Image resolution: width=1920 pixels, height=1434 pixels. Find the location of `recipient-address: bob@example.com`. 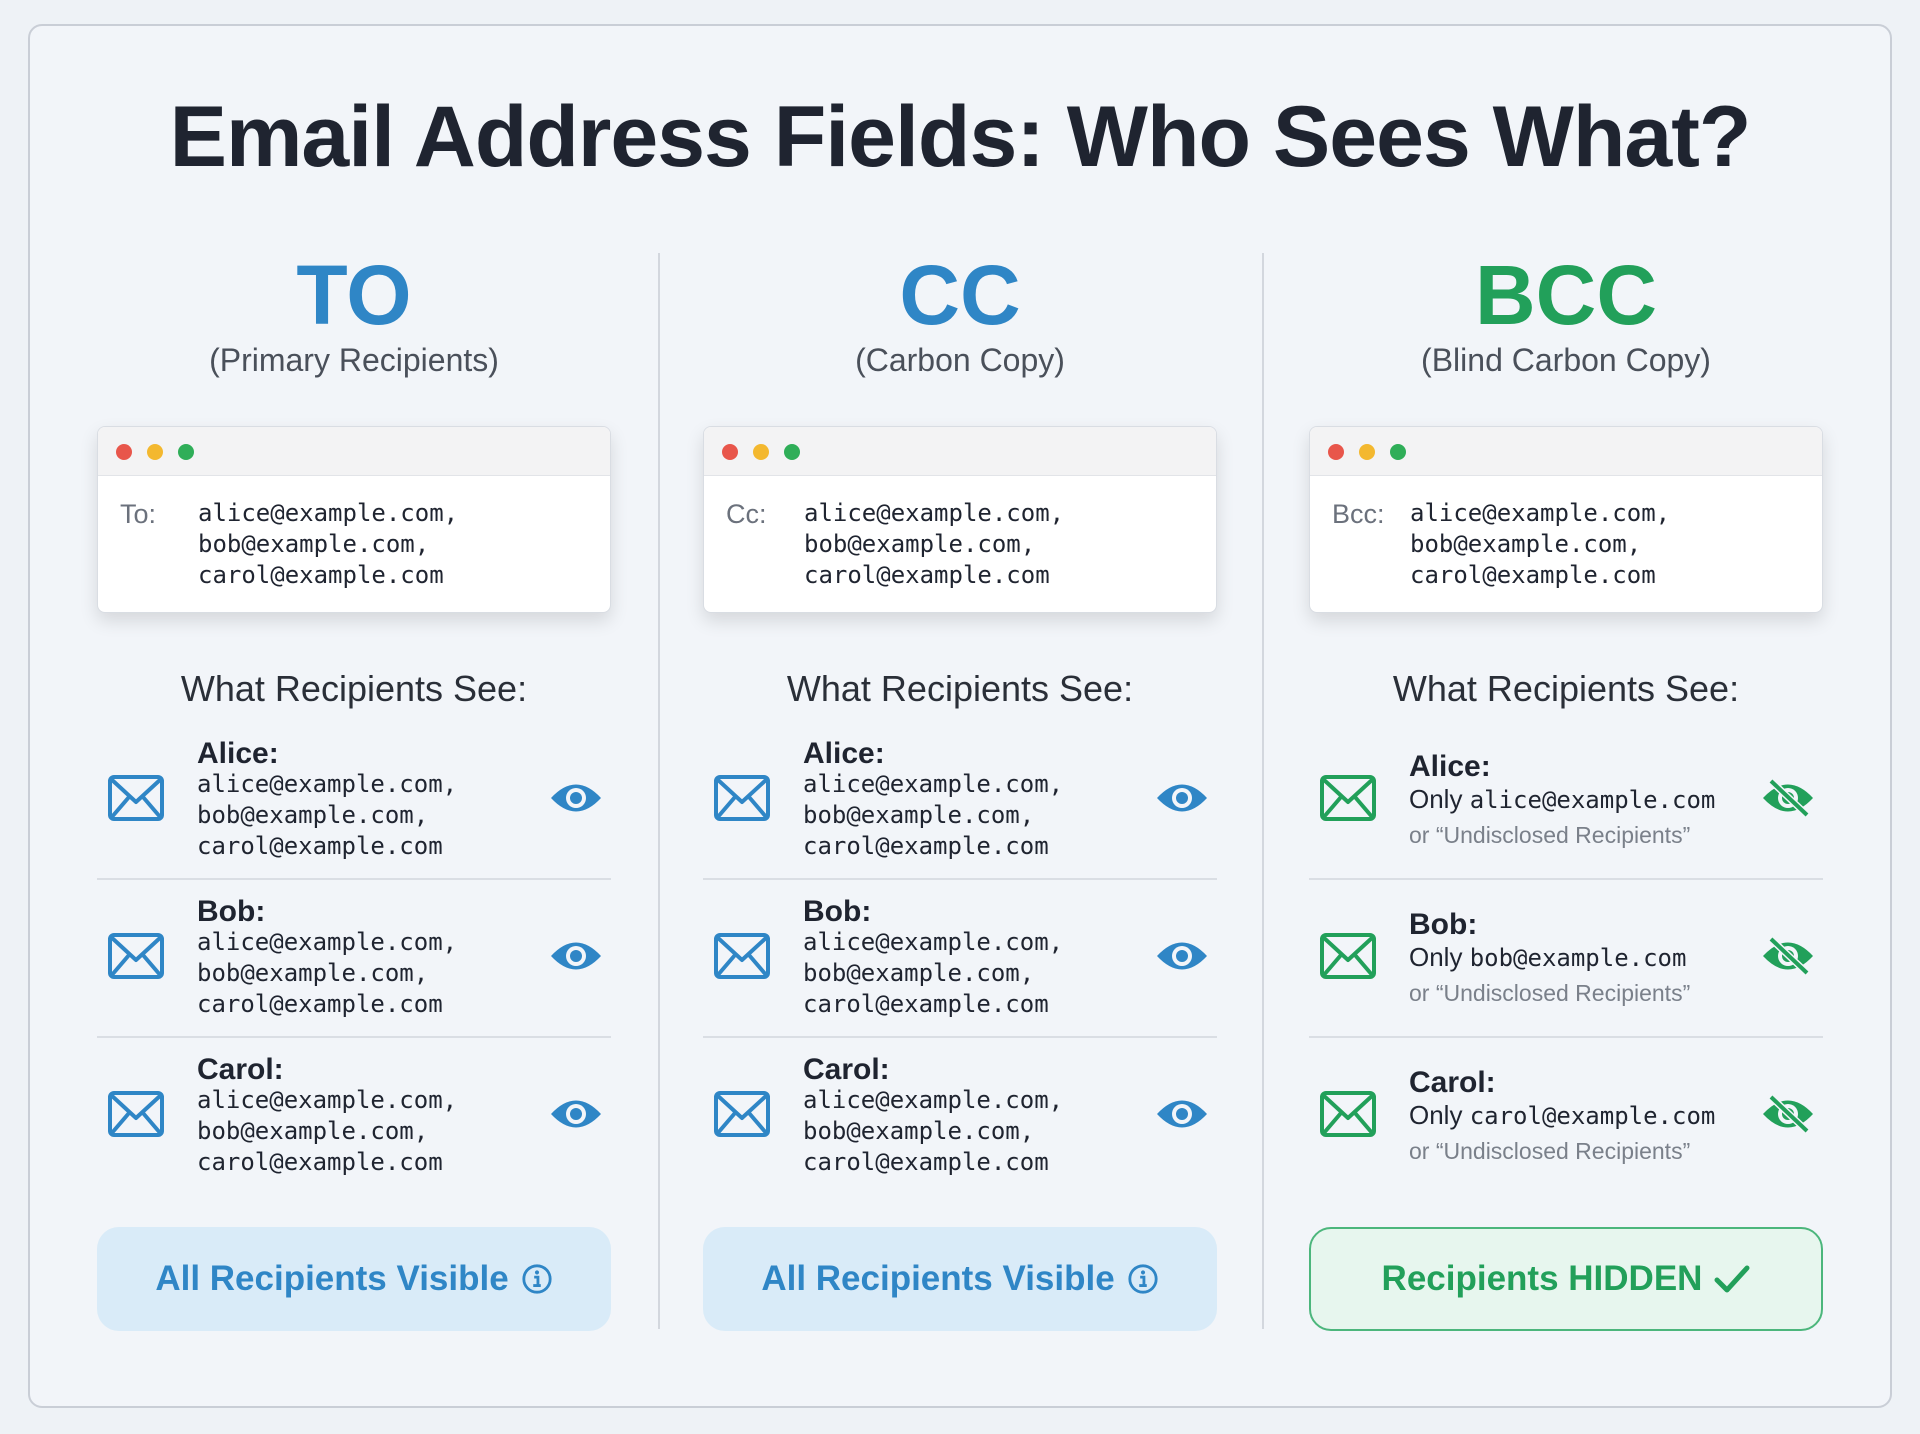

recipient-address: bob@example.com is located at coordinates (1578, 958).